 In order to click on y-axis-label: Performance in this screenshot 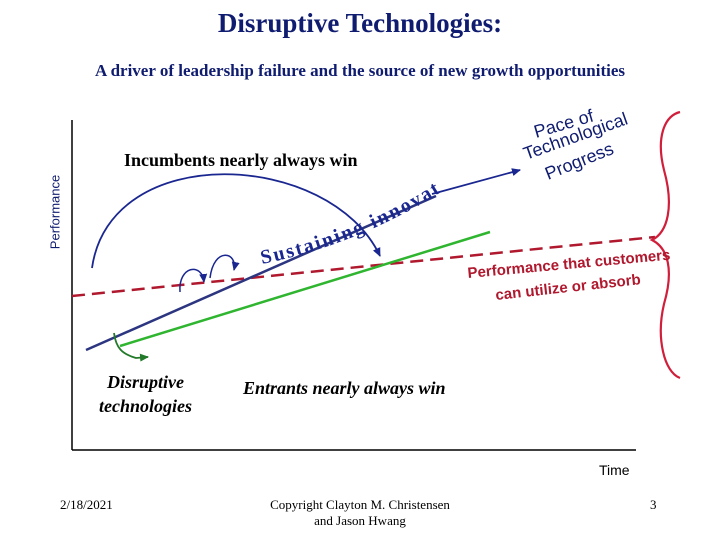, I will do `click(55, 212)`.